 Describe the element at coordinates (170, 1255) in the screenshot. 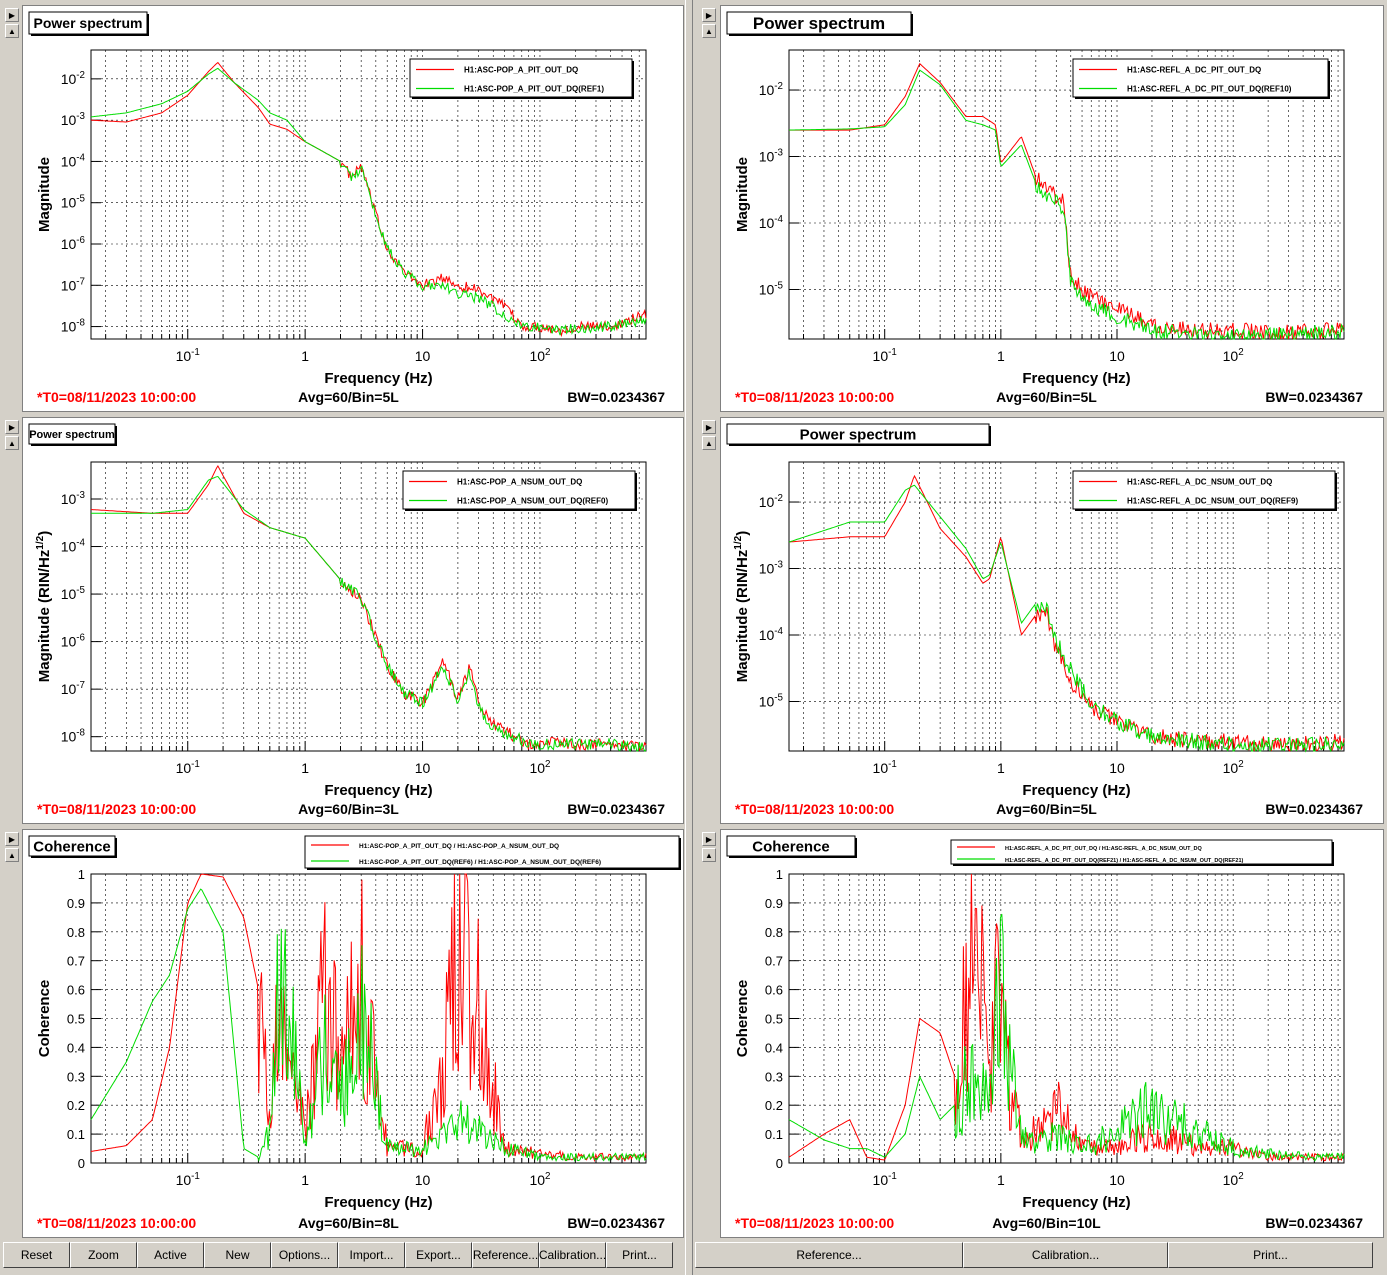

I see `active-button: Active` at that location.